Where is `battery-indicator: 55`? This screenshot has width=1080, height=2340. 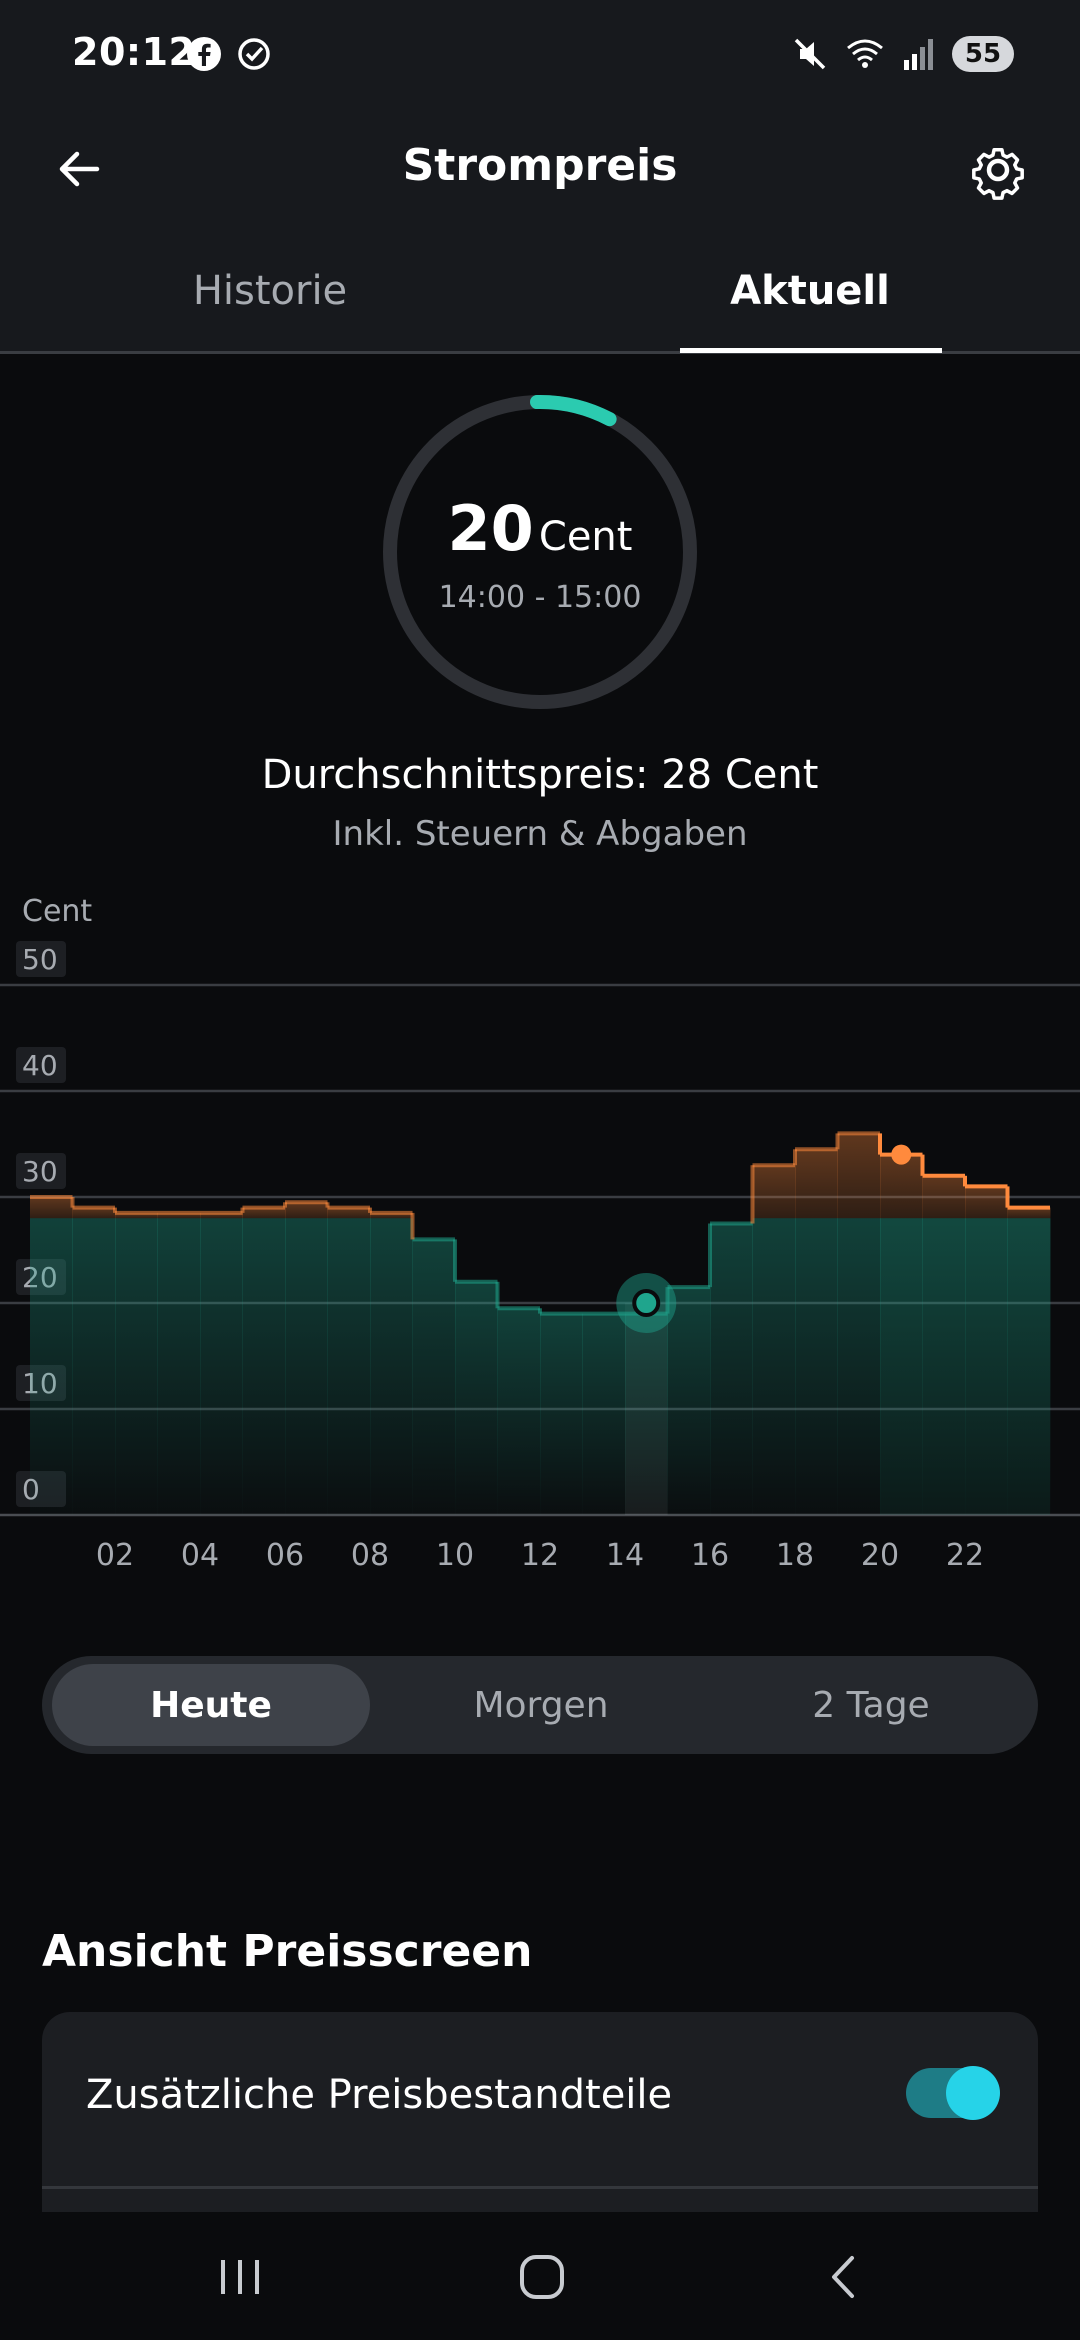
battery-indicator: 55 is located at coordinates (983, 54).